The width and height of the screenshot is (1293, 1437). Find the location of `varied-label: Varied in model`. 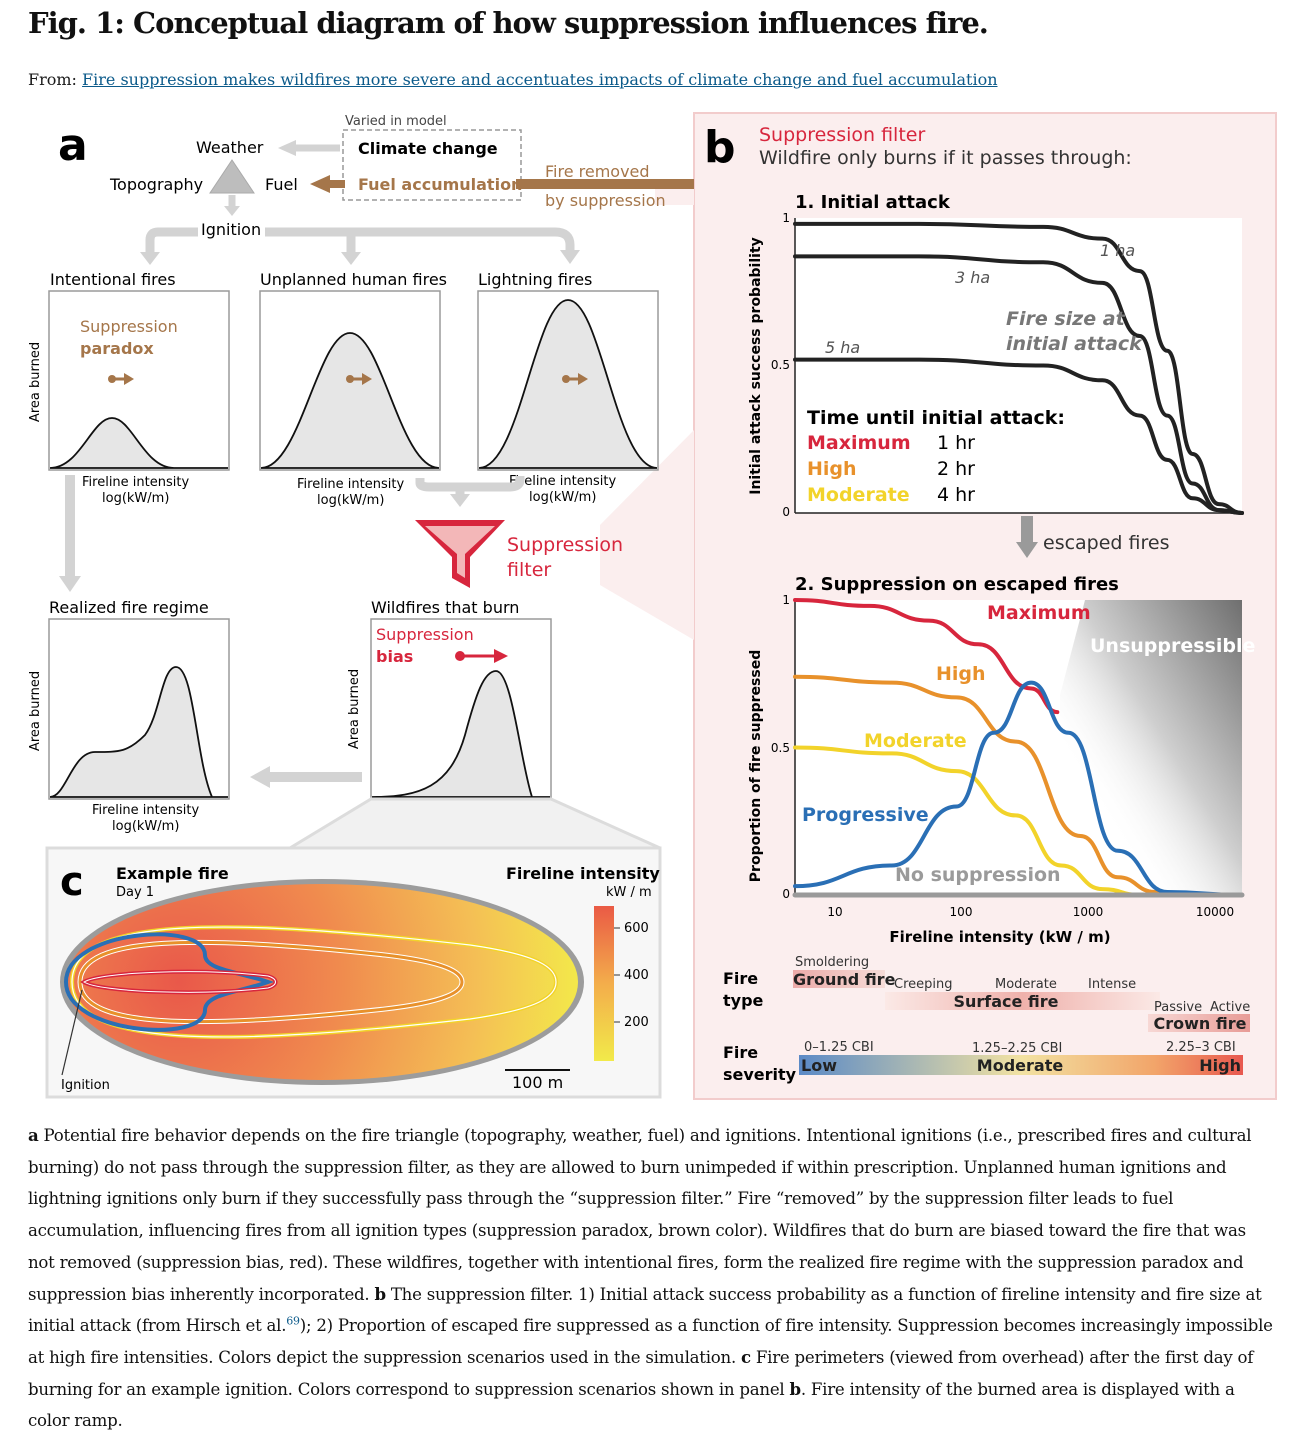

varied-label: Varied in model is located at coordinates (396, 121).